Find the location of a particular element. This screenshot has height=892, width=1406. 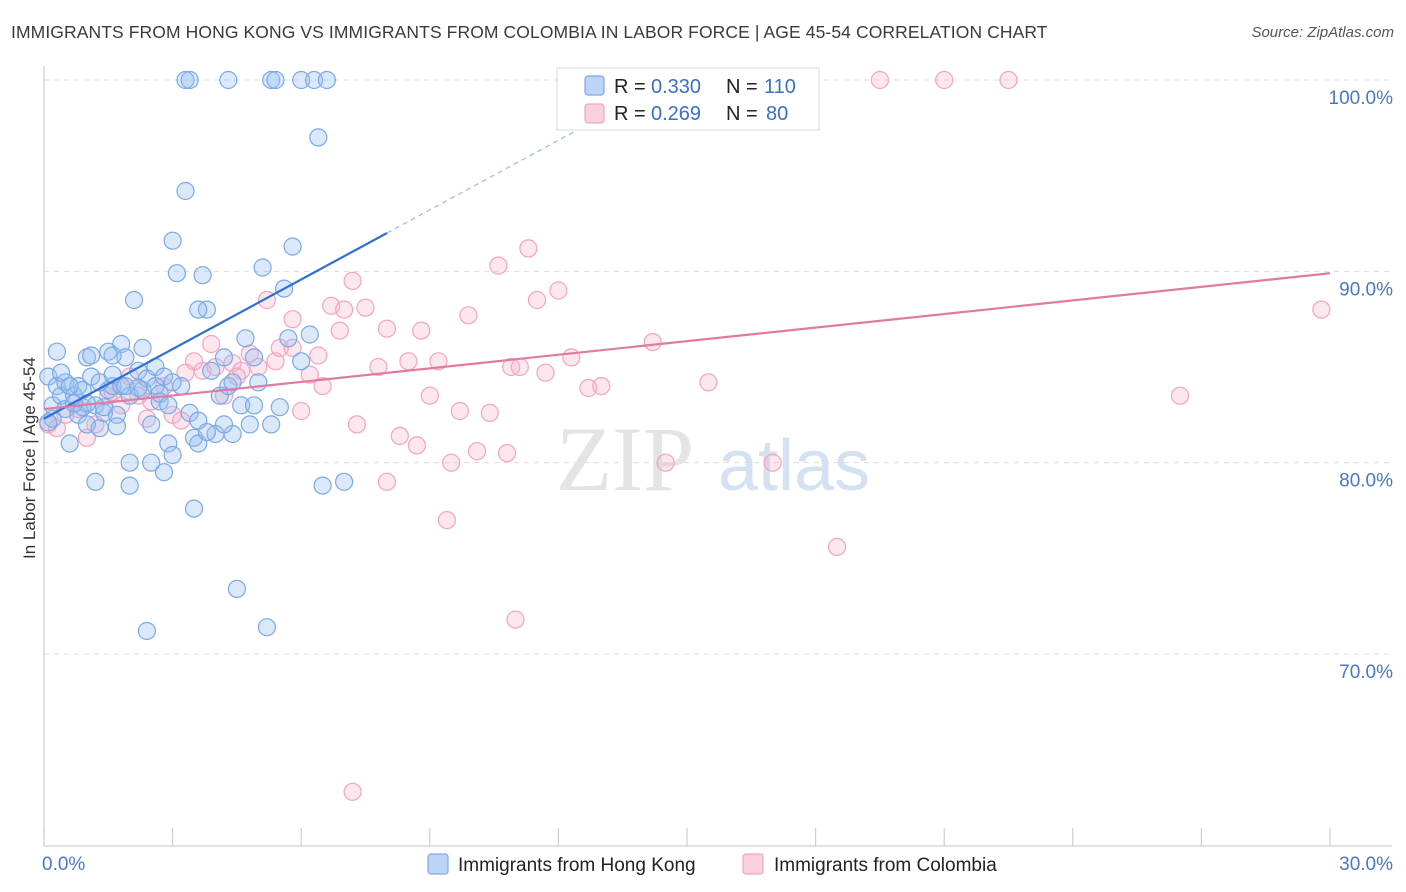

y-tick-label-2: 80.0% is located at coordinates (1366, 481).